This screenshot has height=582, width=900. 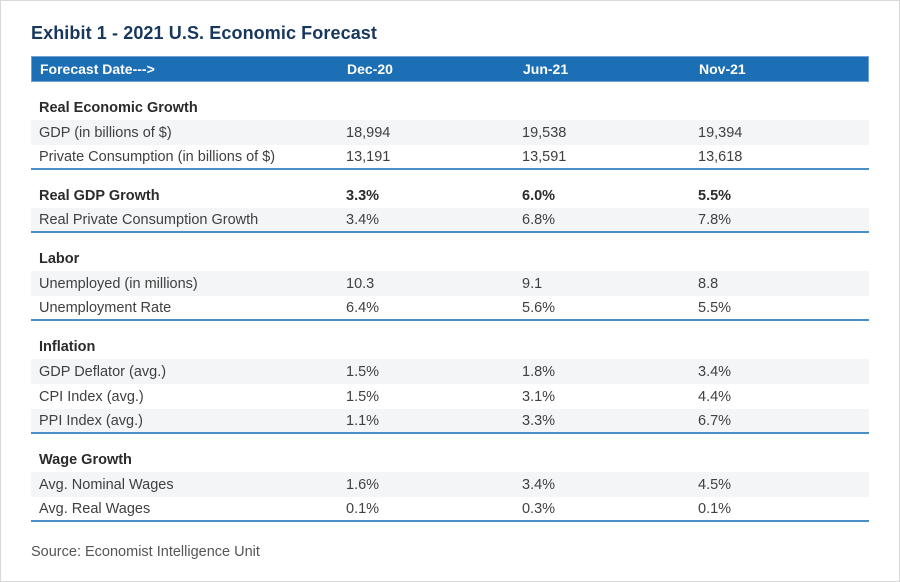 I want to click on row-value: 0.3%, so click(x=539, y=508).